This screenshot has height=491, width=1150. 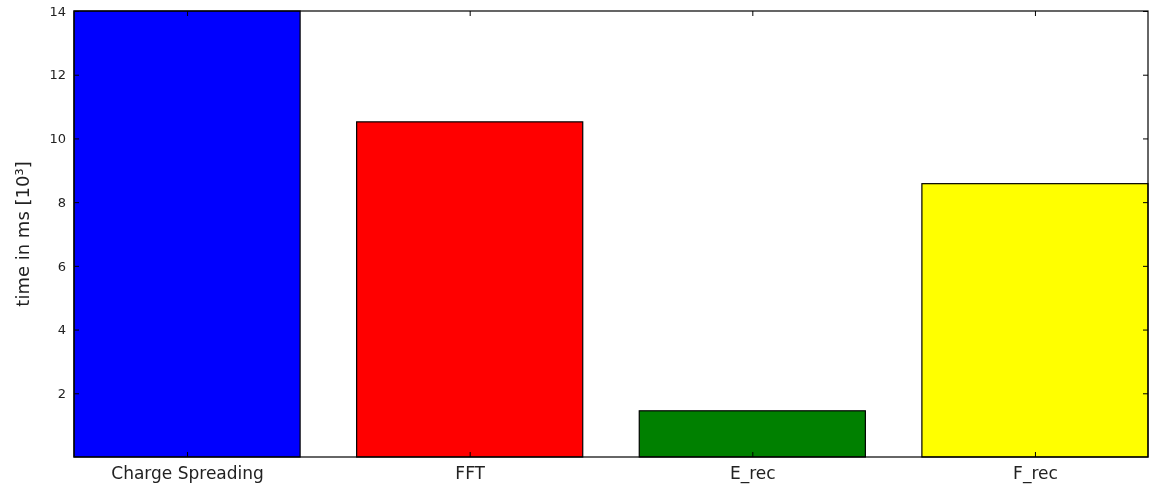 What do you see at coordinates (61, 330) in the screenshot?
I see `y-tick-label: 4` at bounding box center [61, 330].